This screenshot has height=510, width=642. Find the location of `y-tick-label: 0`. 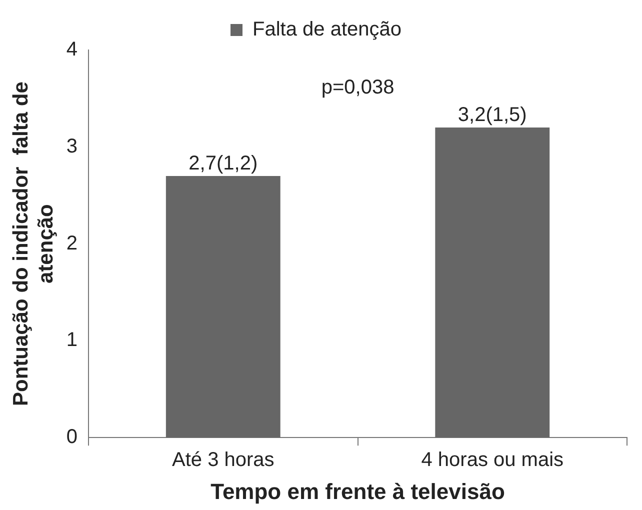

y-tick-label: 0 is located at coordinates (72, 437).